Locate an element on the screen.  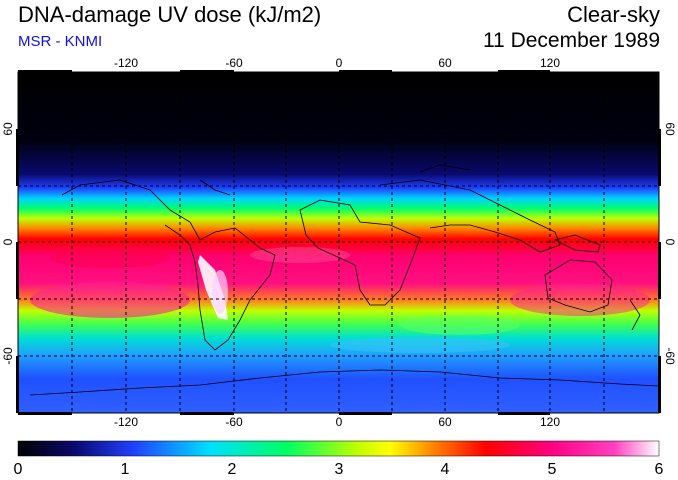
lon-label-top: -60 is located at coordinates (234, 63).